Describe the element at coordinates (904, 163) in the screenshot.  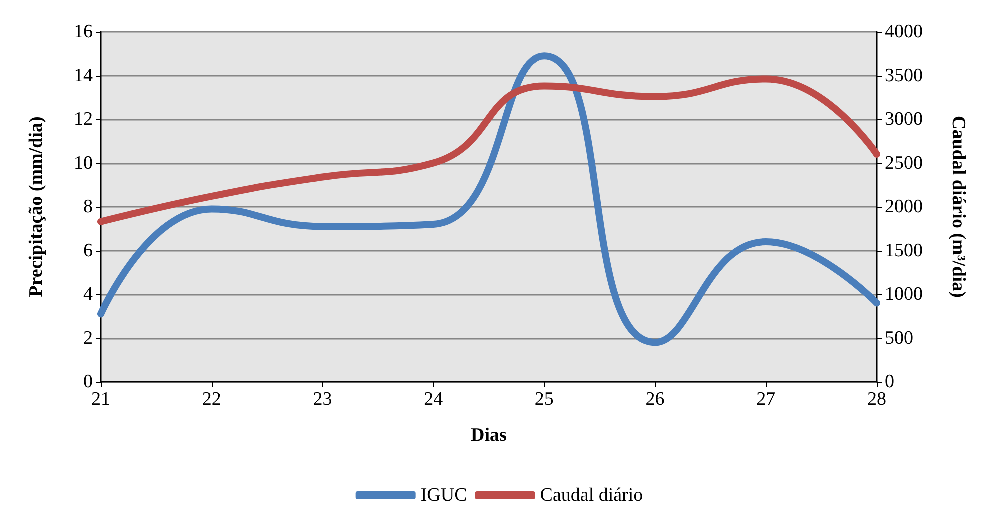
I see `y2-tick-label: 2500` at that location.